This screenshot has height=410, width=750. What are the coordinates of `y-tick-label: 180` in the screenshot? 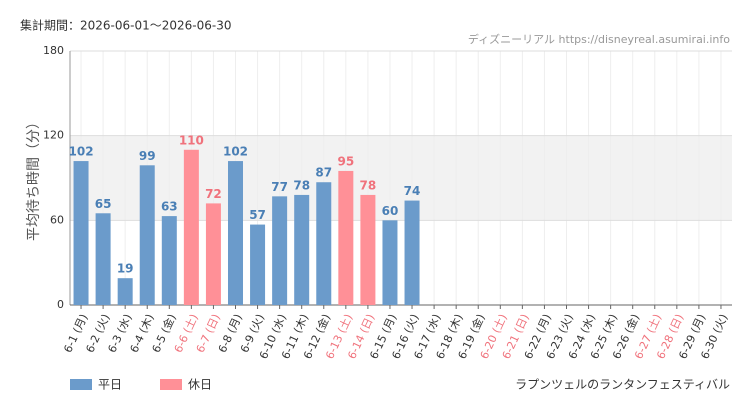 It's located at (53, 50).